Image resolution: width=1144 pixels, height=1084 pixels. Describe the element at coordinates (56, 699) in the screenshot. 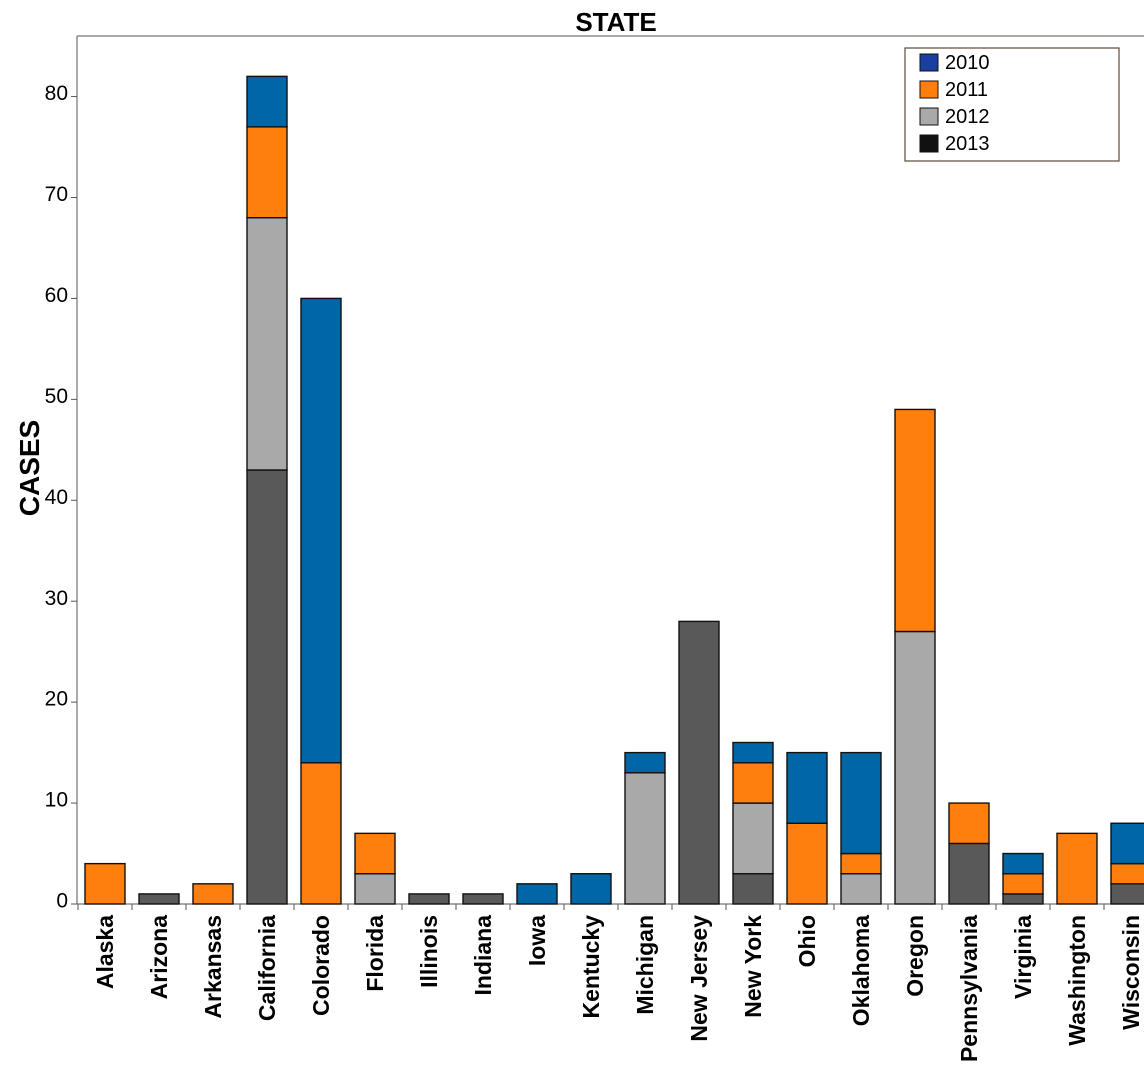

I see `y-tick-label: 20` at that location.